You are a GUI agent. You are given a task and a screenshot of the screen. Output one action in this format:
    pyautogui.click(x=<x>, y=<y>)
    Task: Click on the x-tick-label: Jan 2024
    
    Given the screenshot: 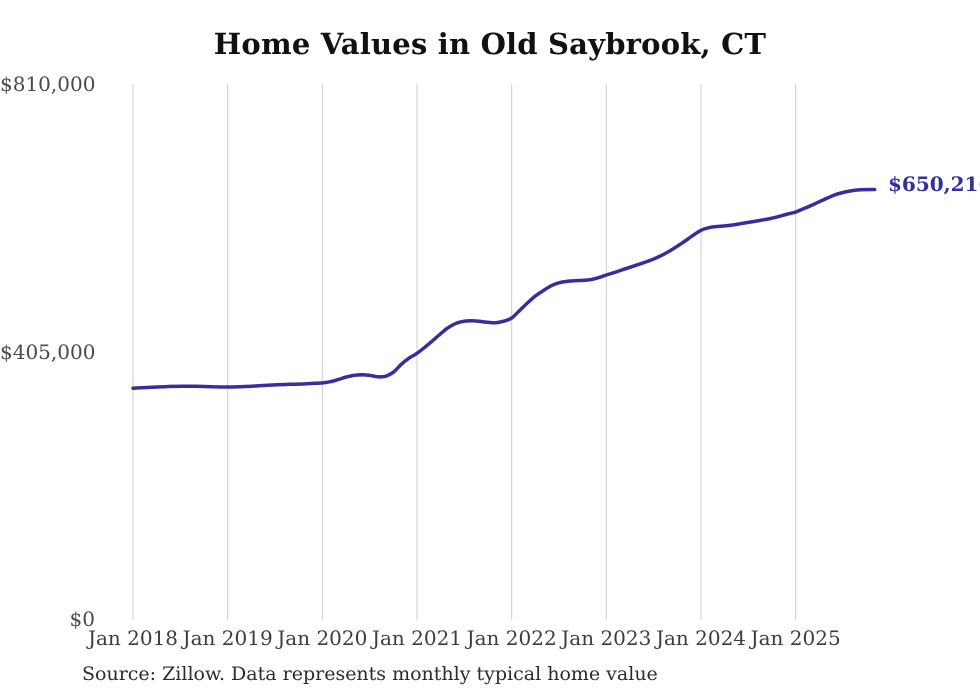 What is the action you would take?
    pyautogui.click(x=701, y=638)
    